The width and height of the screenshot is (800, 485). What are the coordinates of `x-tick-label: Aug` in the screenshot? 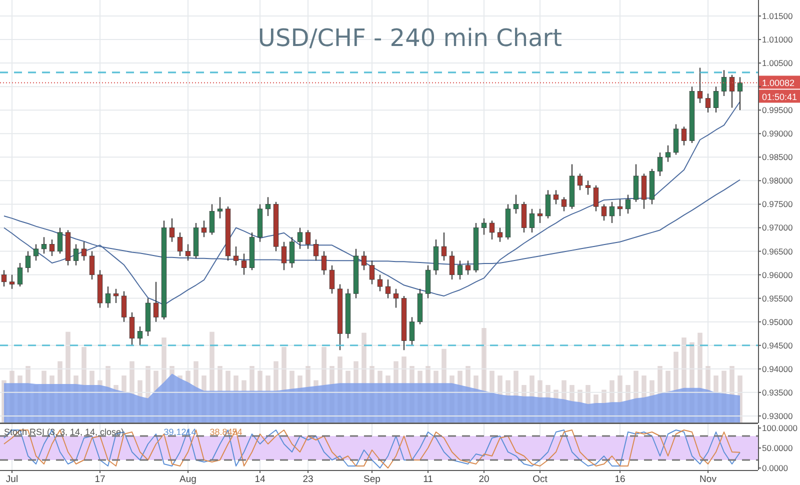 It's located at (188, 479).